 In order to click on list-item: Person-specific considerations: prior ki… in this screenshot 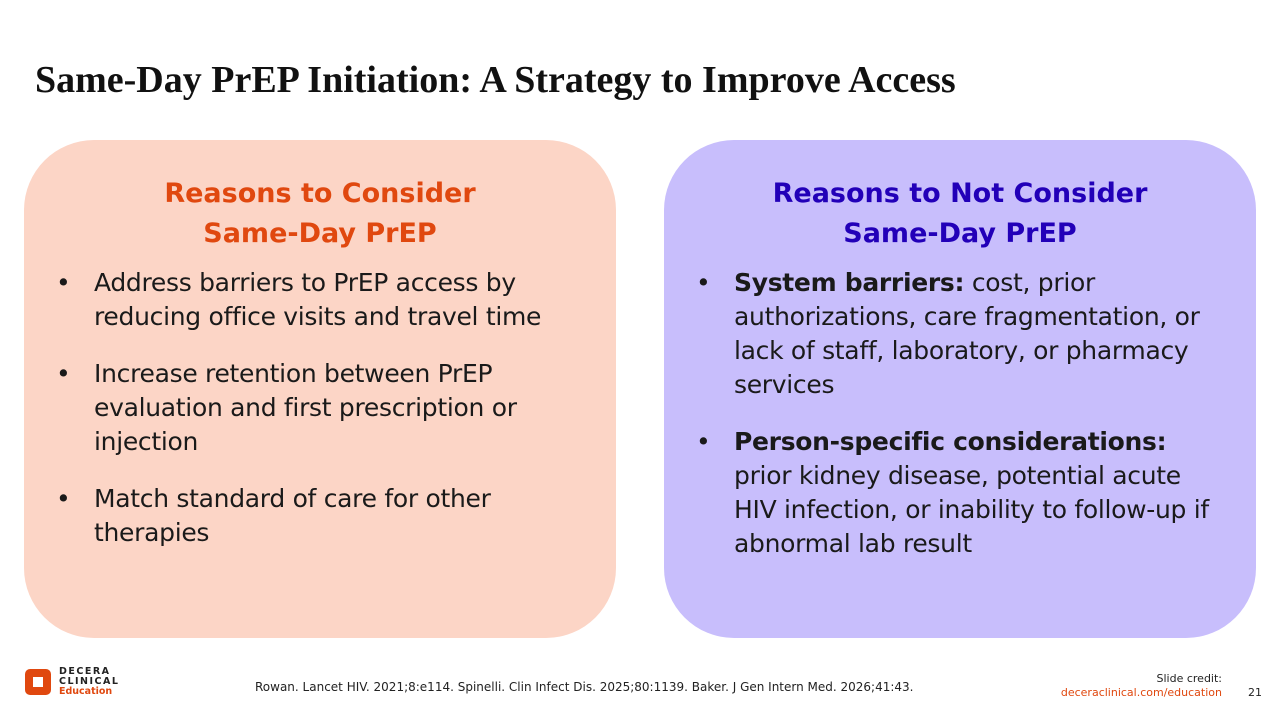, I will do `click(961, 493)`.